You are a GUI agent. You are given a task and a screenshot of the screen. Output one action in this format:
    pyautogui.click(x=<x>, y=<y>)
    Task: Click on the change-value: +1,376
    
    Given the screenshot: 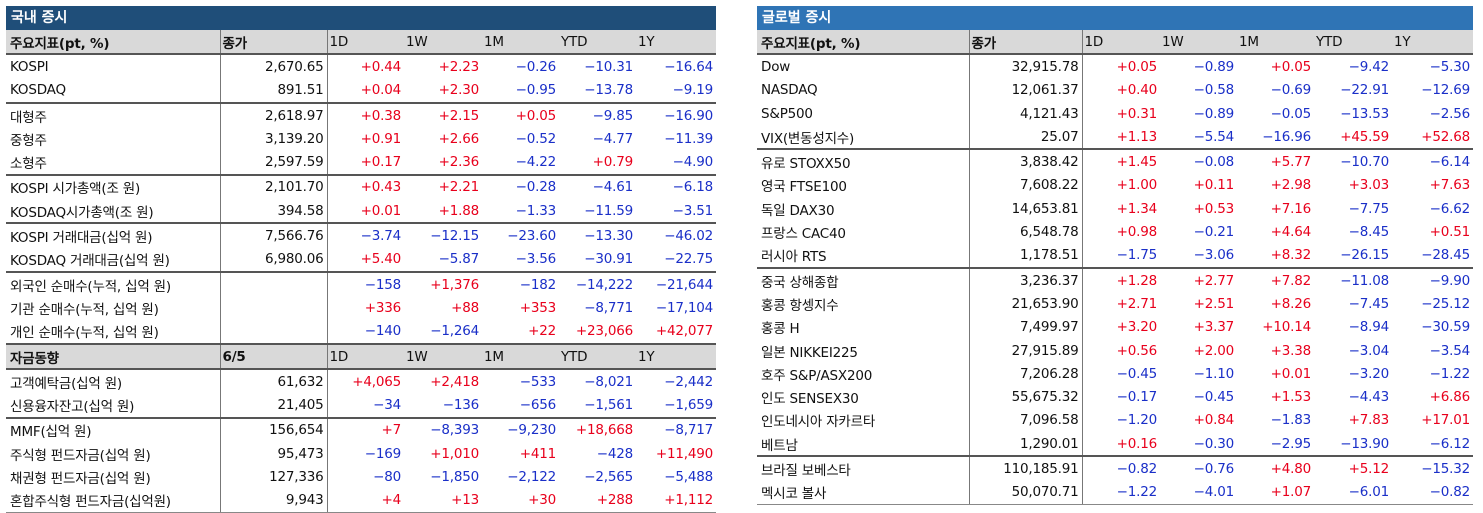 What is the action you would take?
    pyautogui.click(x=443, y=283)
    